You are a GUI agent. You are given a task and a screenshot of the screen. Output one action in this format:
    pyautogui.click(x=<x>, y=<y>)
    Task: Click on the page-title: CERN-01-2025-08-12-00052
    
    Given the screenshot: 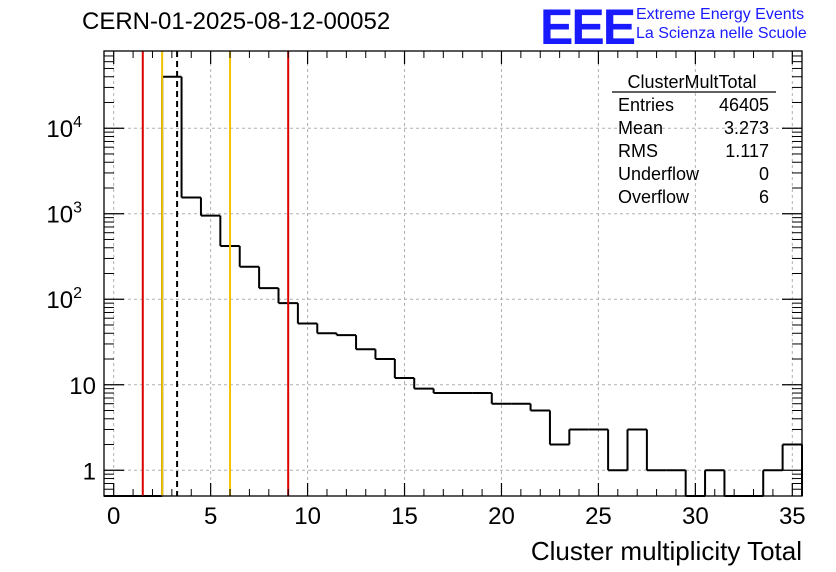 What is the action you would take?
    pyautogui.click(x=236, y=21)
    